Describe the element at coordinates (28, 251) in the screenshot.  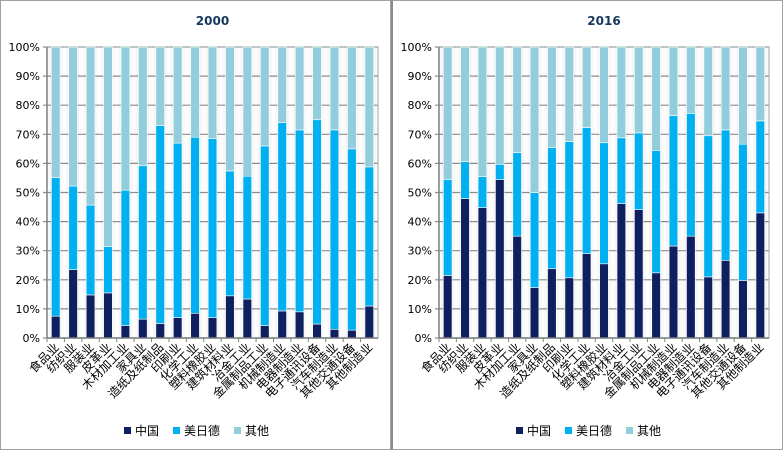
I see `y-tick-label: 30%` at that location.